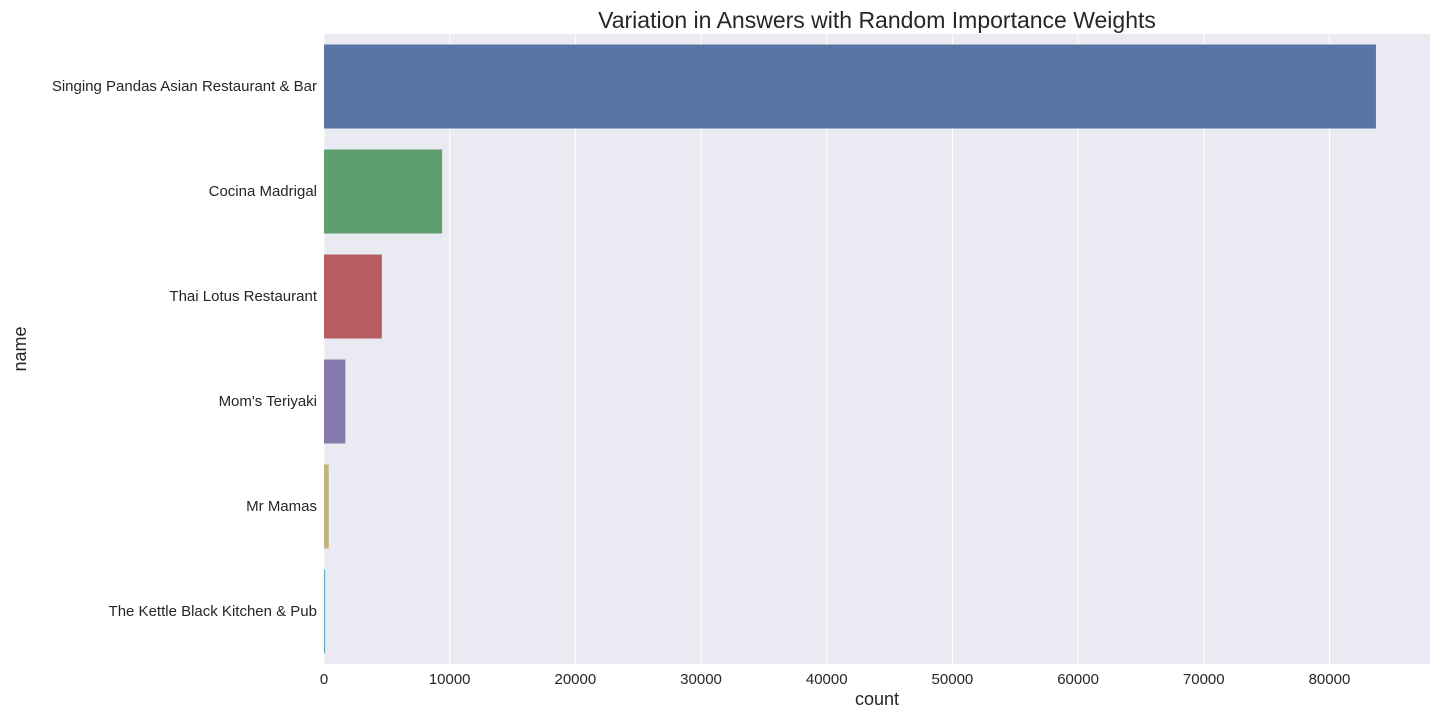 The image size is (1440, 720). Describe the element at coordinates (268, 401) in the screenshot. I see `y-category-label: Mom's Teriyaki` at that location.